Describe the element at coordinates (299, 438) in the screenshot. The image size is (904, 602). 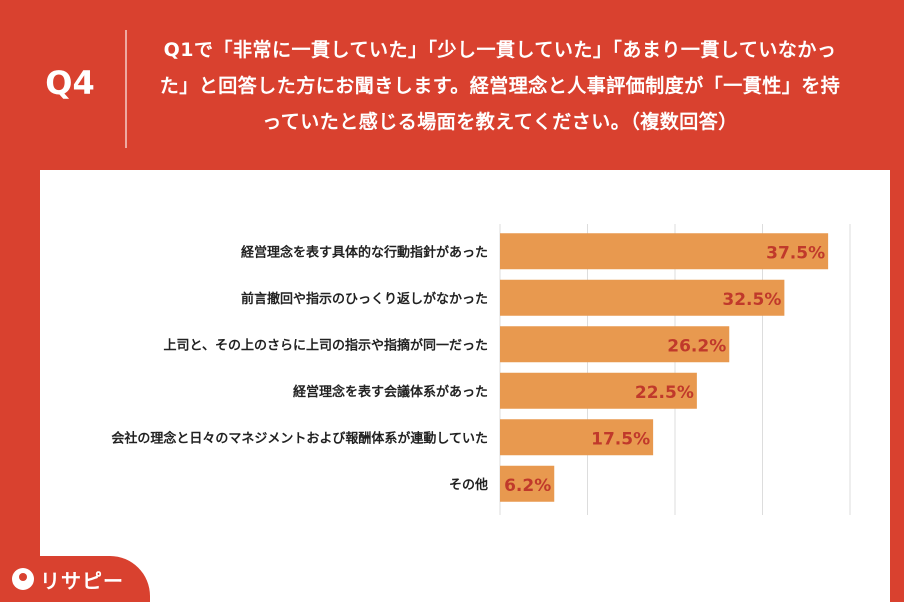
I see `category-label: 会社の理念と日々のマネジメントおよび報酬体系が連動していた` at that location.